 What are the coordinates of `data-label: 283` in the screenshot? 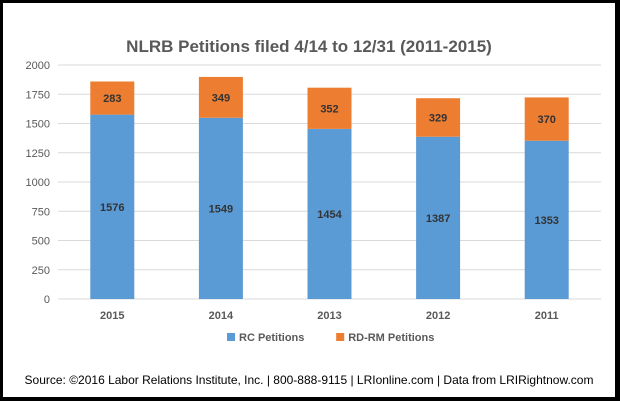 It's located at (112, 99).